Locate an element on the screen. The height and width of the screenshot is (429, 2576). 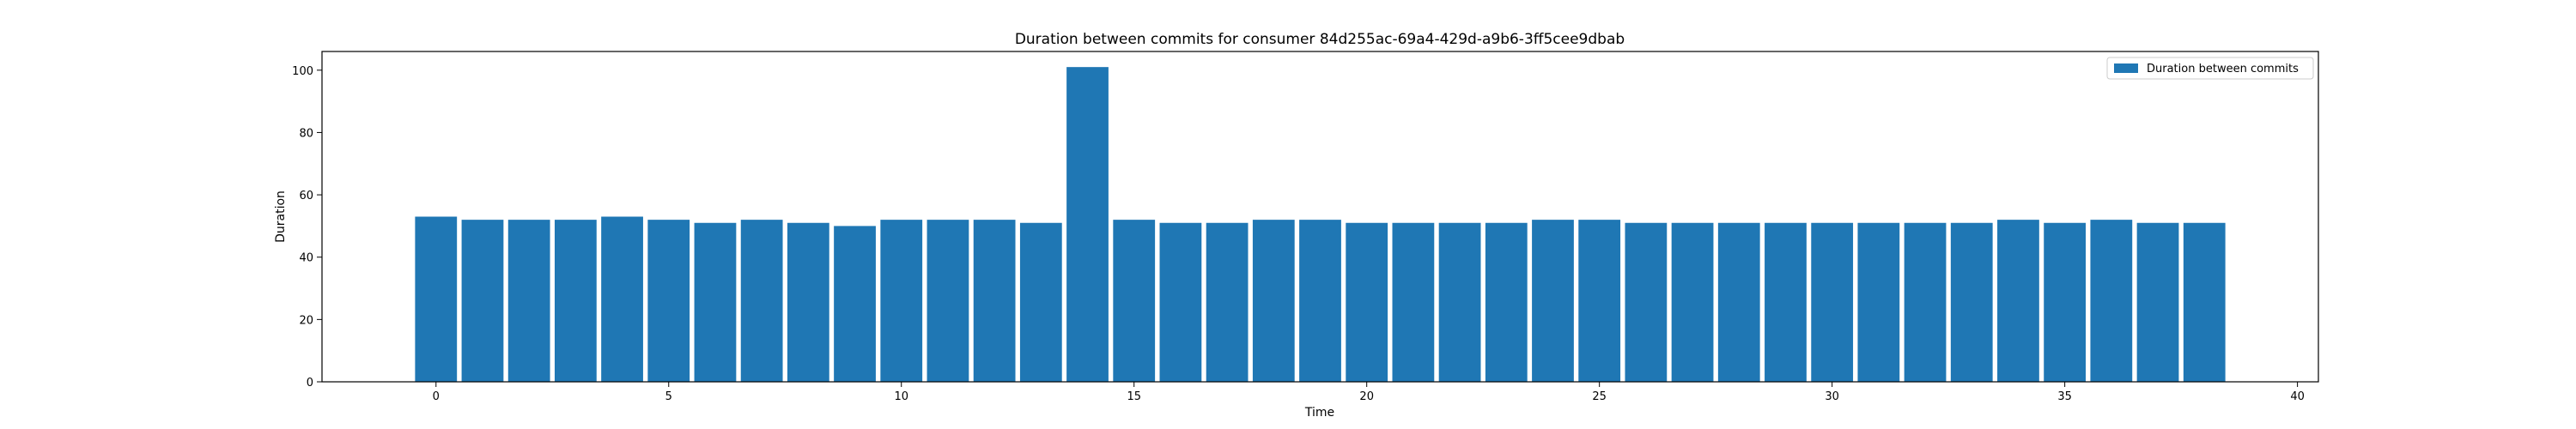
y-axis-label: Duration is located at coordinates (281, 216).